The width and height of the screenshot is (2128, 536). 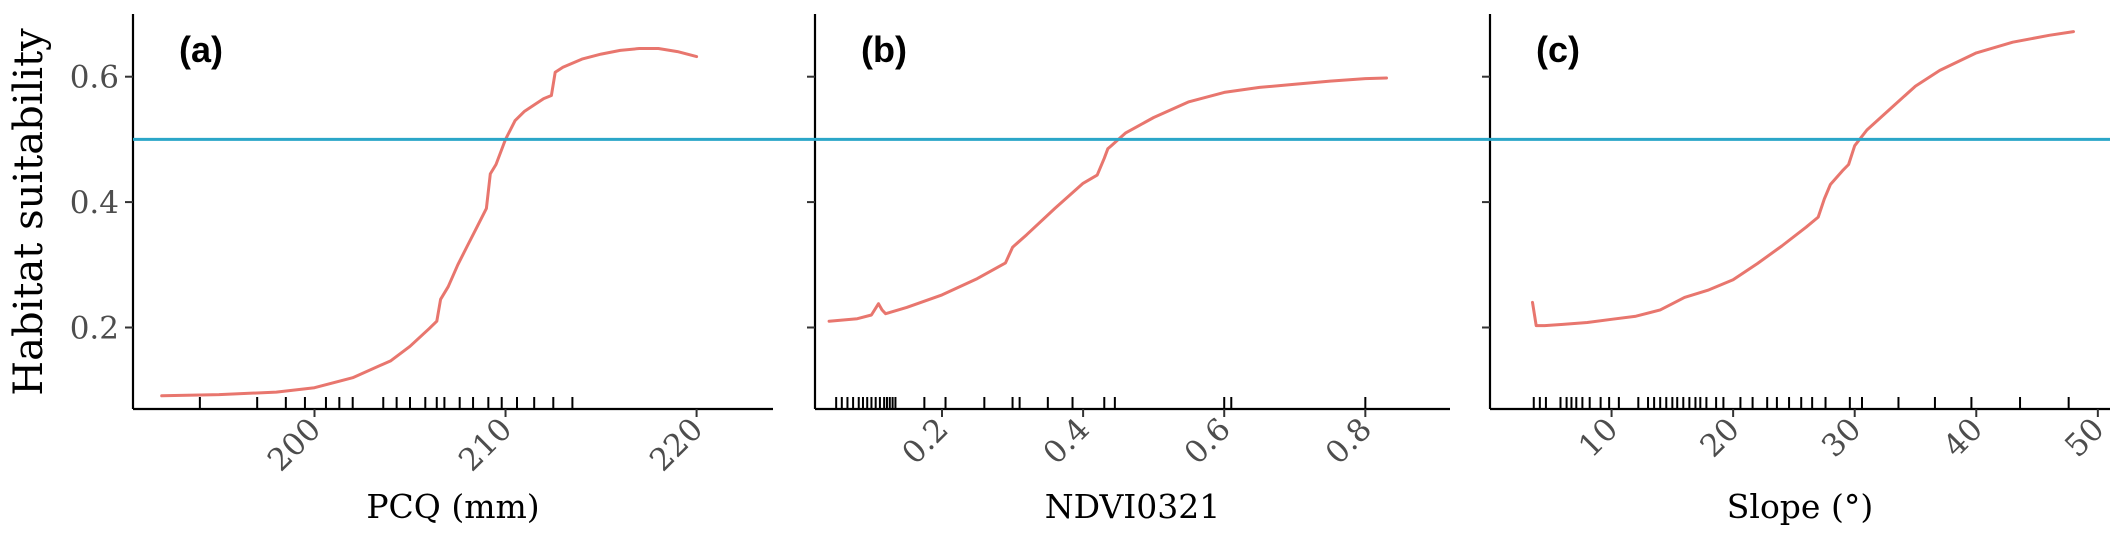 I want to click on x-tick-label: 200, so click(x=294, y=444).